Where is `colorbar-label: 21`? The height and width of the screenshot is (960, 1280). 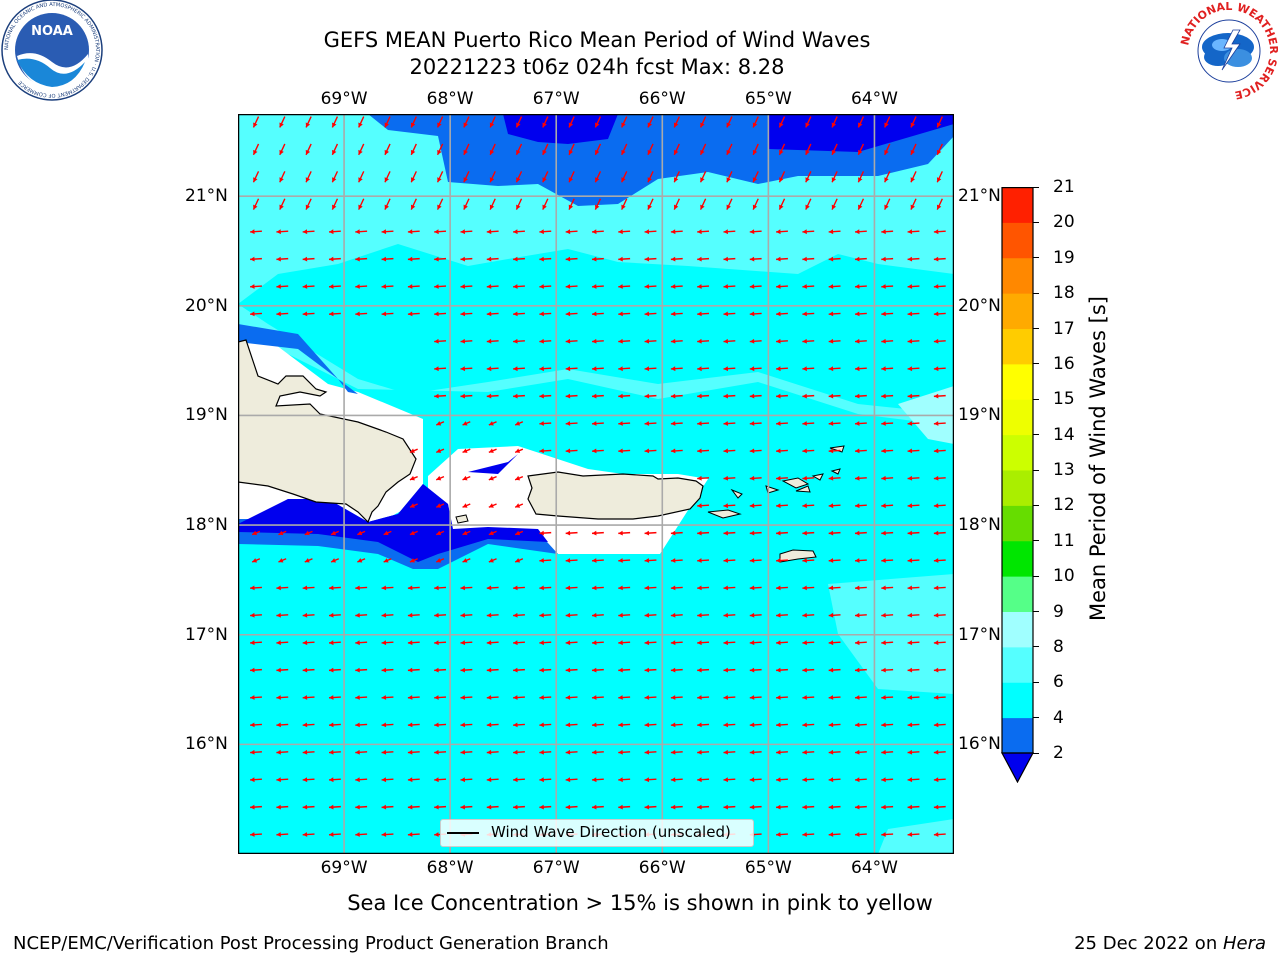
colorbar-label: 21 is located at coordinates (1064, 187).